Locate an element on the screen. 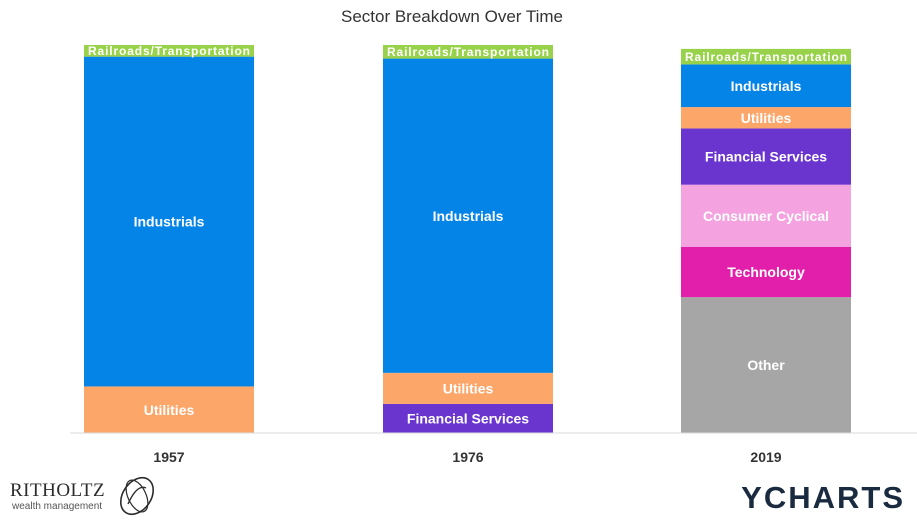 This screenshot has width=917, height=520. bar-label-utilities-1957: Utilities is located at coordinates (169, 410).